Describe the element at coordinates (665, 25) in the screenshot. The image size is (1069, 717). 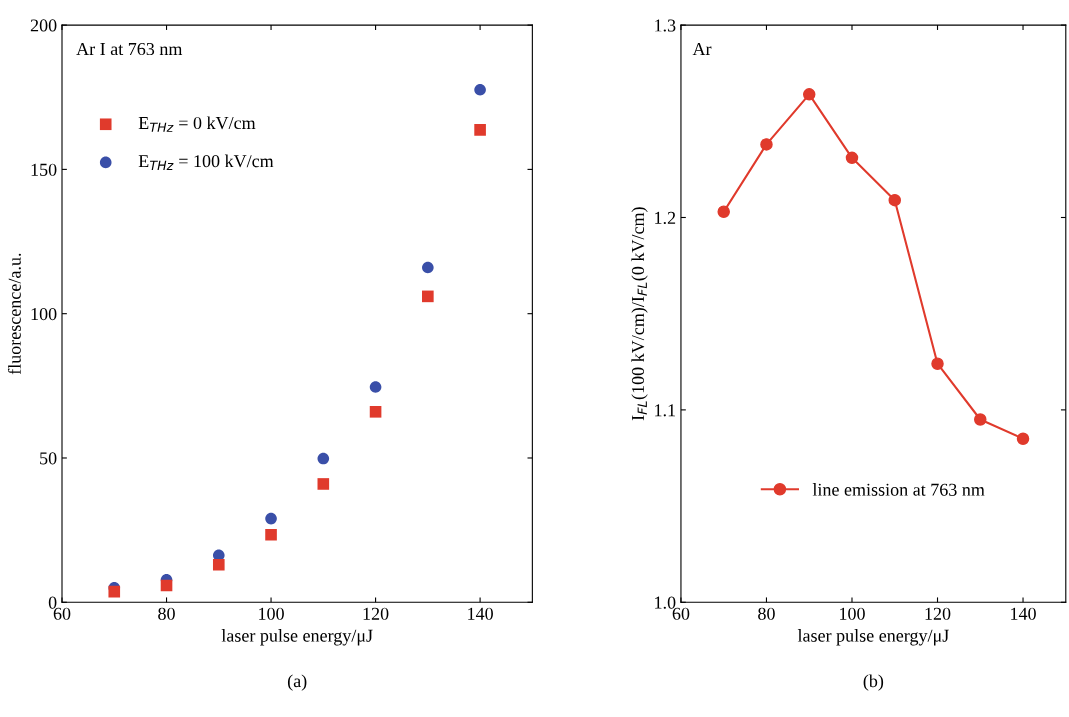
I see `y-tick-label: 1.3` at that location.